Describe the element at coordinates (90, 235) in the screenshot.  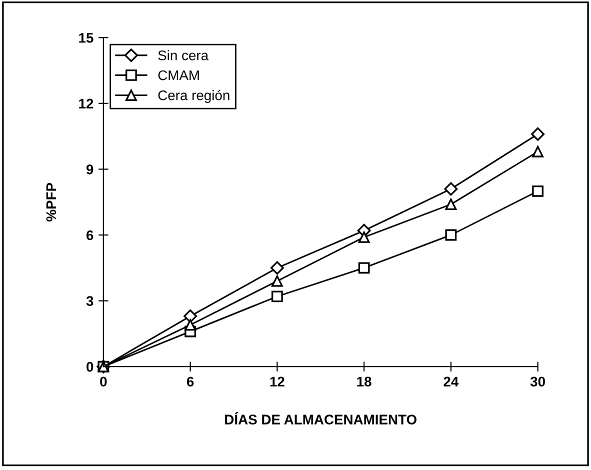
I see `y-tick-label: 6` at that location.